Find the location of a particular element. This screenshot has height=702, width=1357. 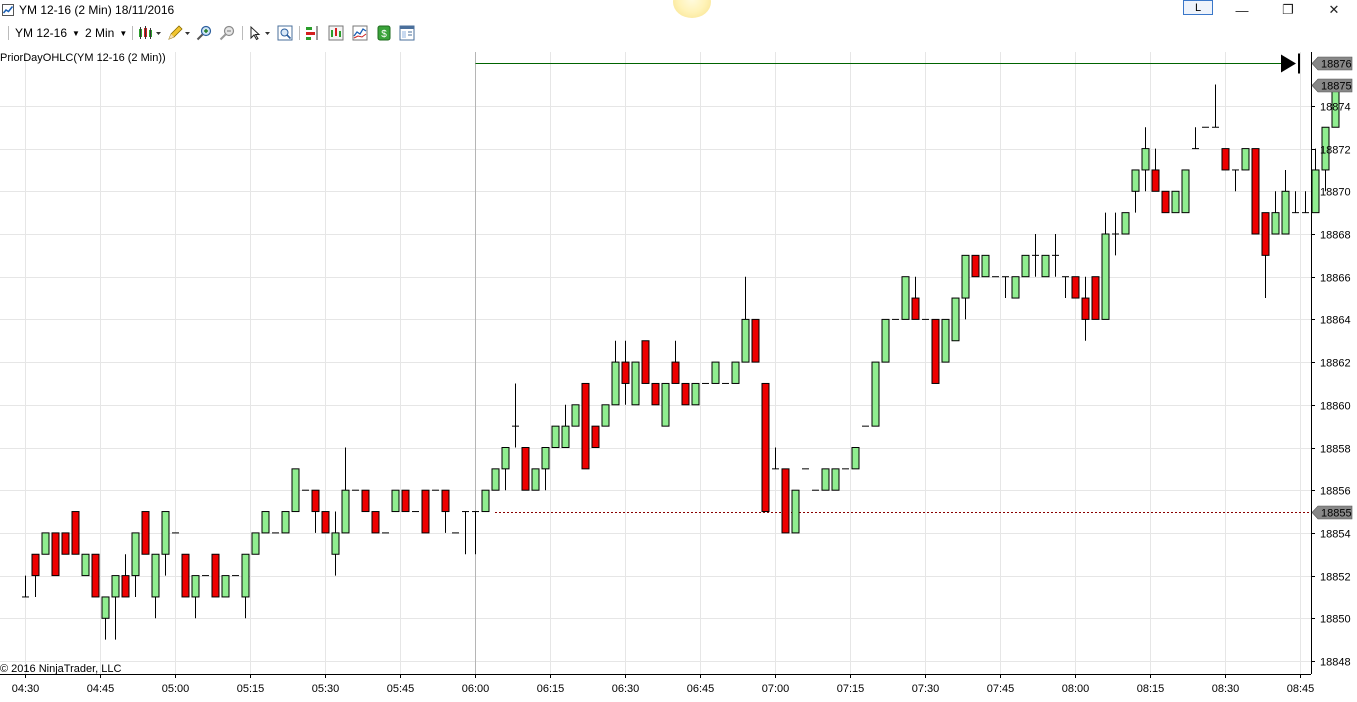

price-tick-label: 18874 is located at coordinates (1335, 108).